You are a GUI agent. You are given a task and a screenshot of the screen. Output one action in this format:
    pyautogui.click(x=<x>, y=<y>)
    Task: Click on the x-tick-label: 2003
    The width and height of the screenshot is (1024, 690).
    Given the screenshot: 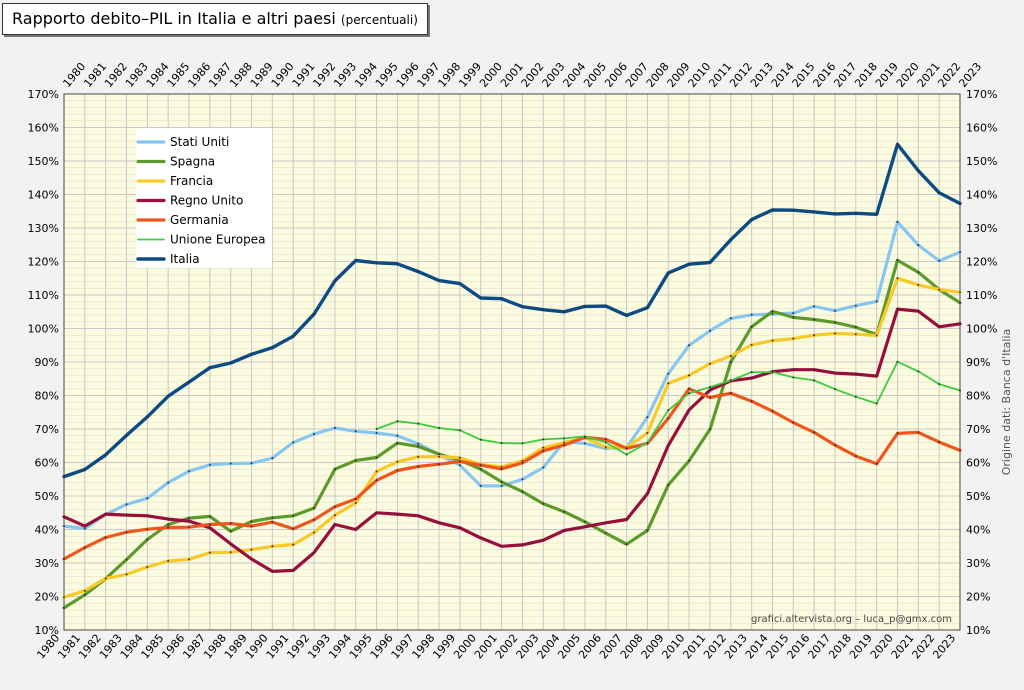 What is the action you would take?
    pyautogui.click(x=554, y=75)
    